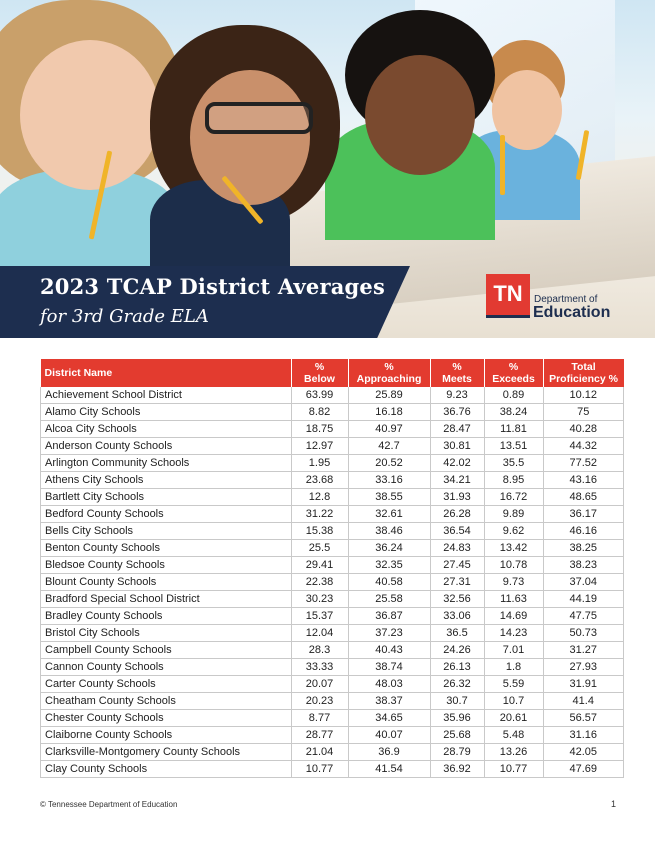 The height and width of the screenshot is (846, 655). Describe the element at coordinates (320, 735) in the screenshot. I see `below-cell: 28.77` at that location.